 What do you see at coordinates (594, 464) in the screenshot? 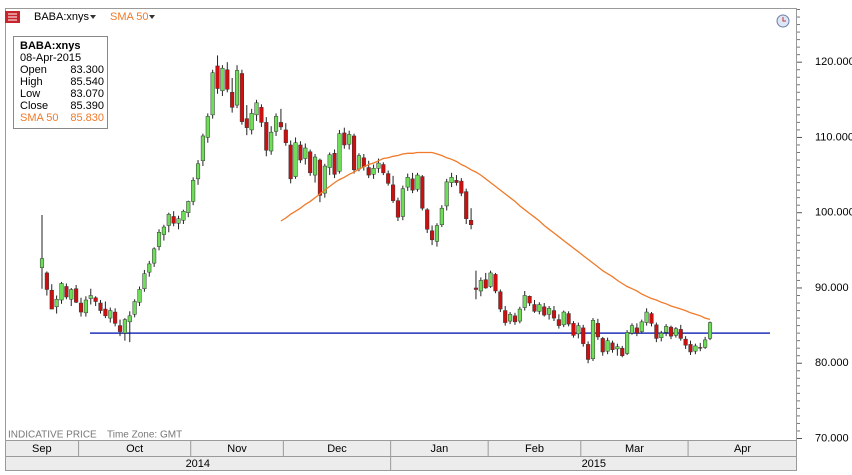
I see `x-tick-label: 2015` at bounding box center [594, 464].